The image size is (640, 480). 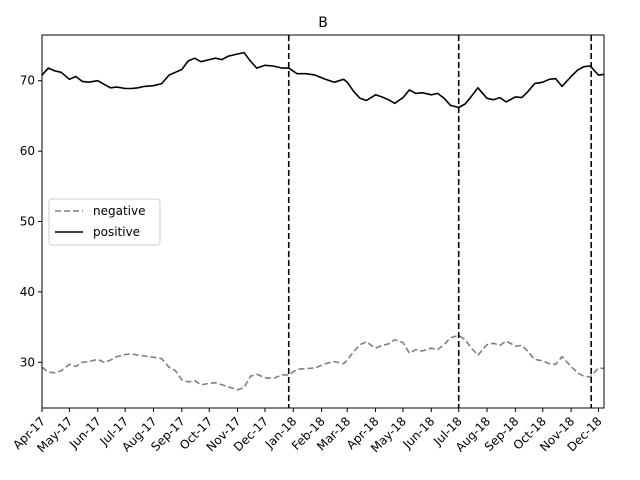 I want to click on series-line-negative, so click(x=323, y=362).